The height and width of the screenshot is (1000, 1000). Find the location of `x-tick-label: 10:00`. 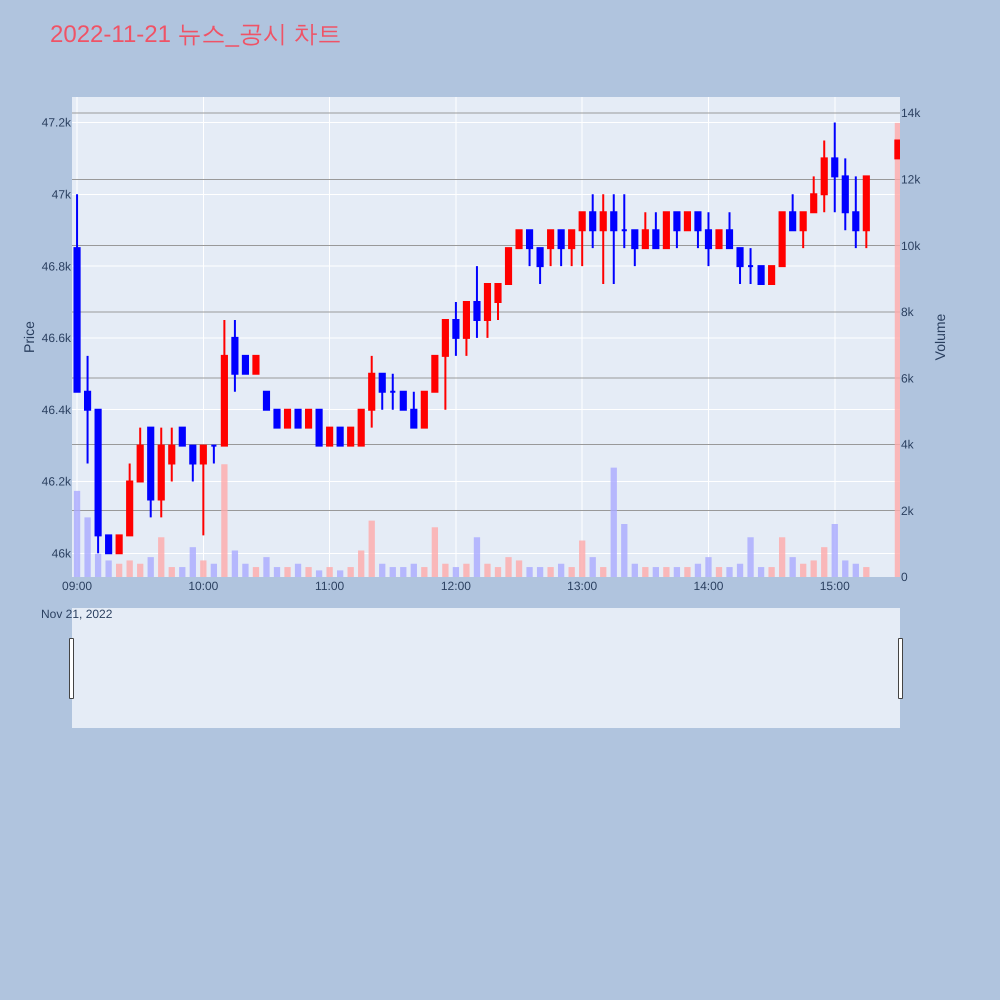

x-tick-label: 10:00 is located at coordinates (203, 586).